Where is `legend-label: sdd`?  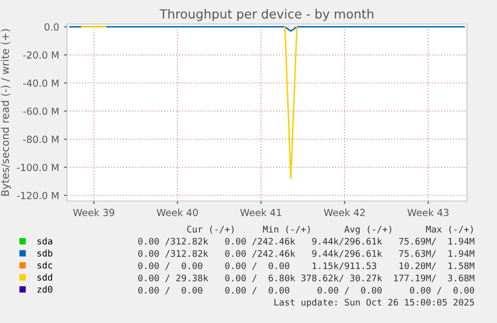 legend-label: sdd is located at coordinates (45, 277).